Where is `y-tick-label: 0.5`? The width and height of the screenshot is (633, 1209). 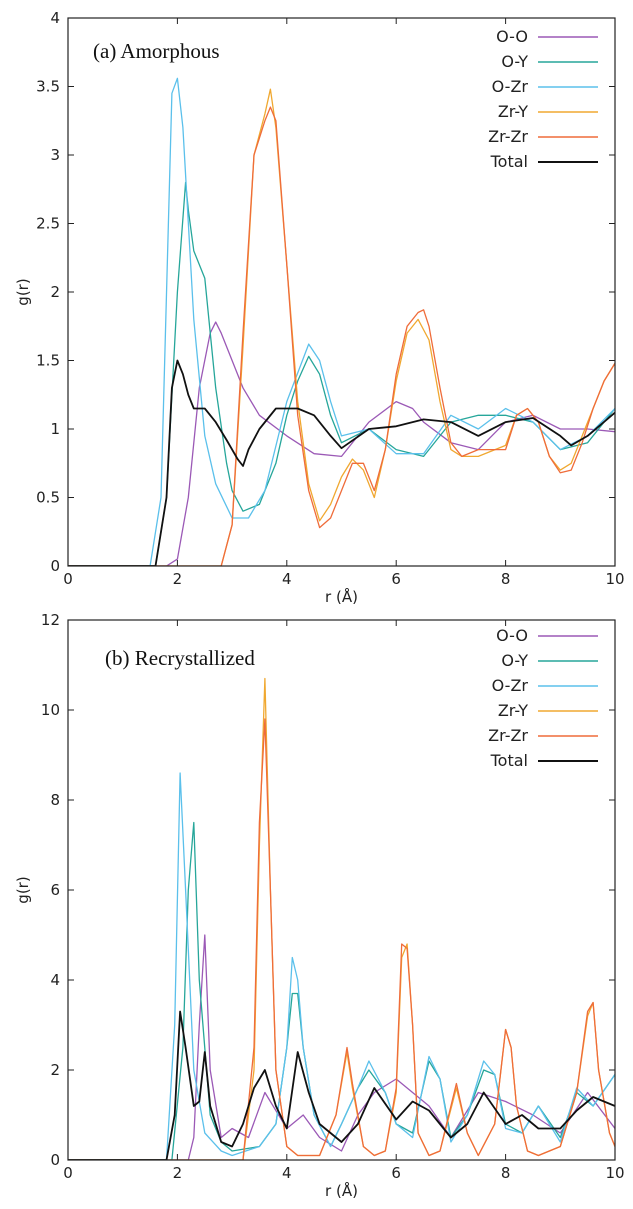
y-tick-label: 0.5 is located at coordinates (48, 498).